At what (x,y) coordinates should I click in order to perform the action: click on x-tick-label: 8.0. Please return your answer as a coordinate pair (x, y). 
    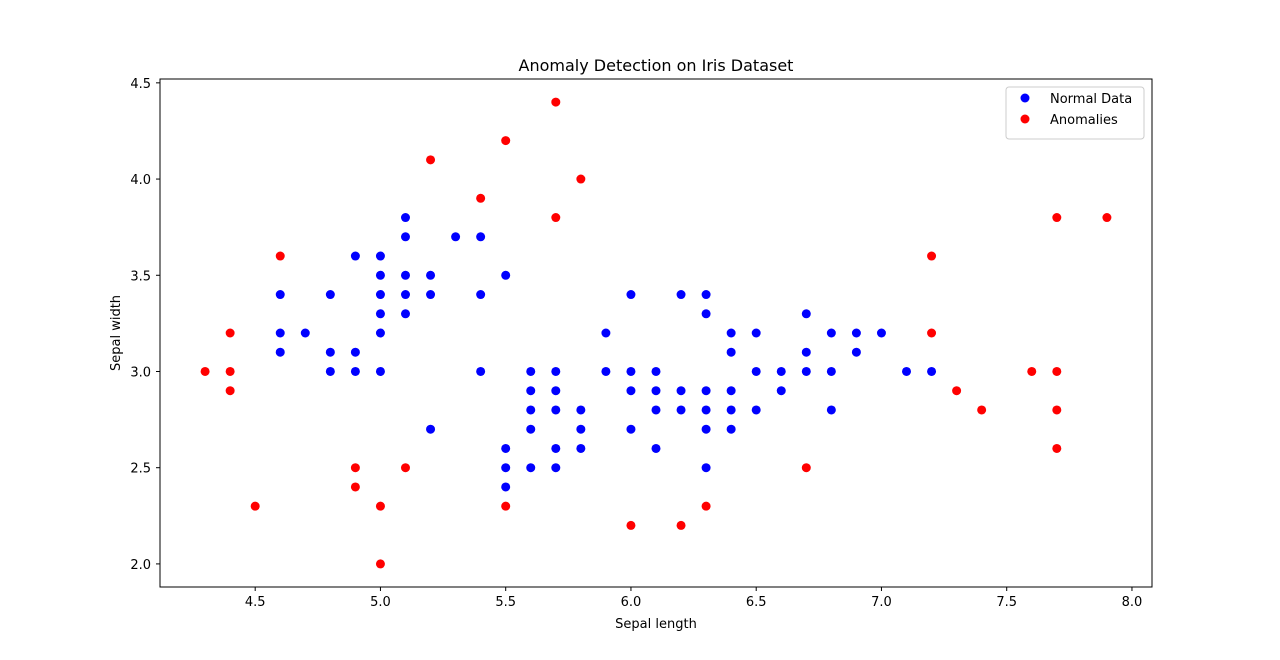
    Looking at the image, I should click on (1132, 602).